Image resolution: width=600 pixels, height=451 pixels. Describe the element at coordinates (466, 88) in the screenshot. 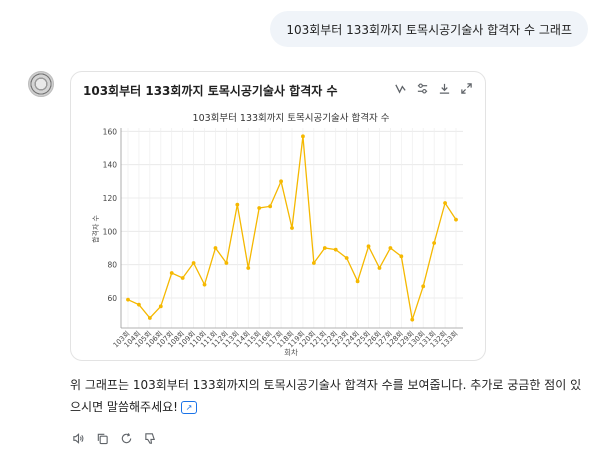

I see `expand-icon` at that location.